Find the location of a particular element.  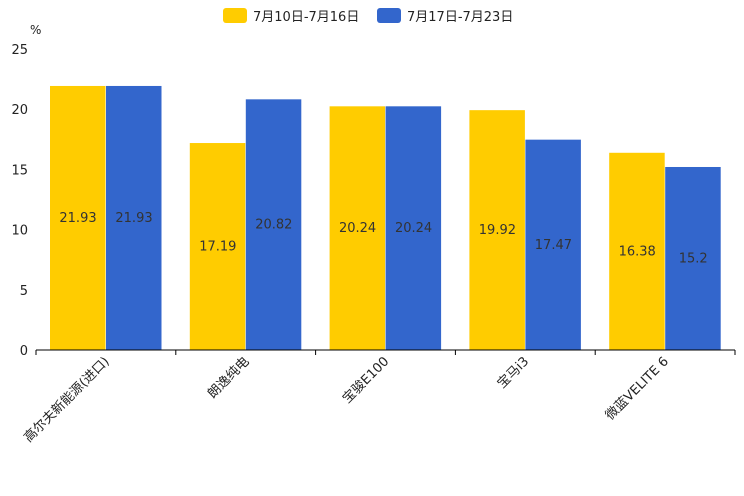

value-label-5-1: 16.38 is located at coordinates (637, 251).